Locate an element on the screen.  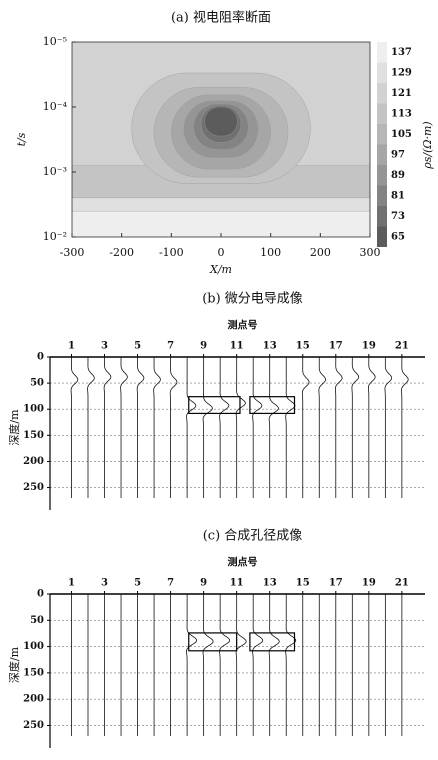
x-tick-label: 200 is located at coordinates (320, 252).